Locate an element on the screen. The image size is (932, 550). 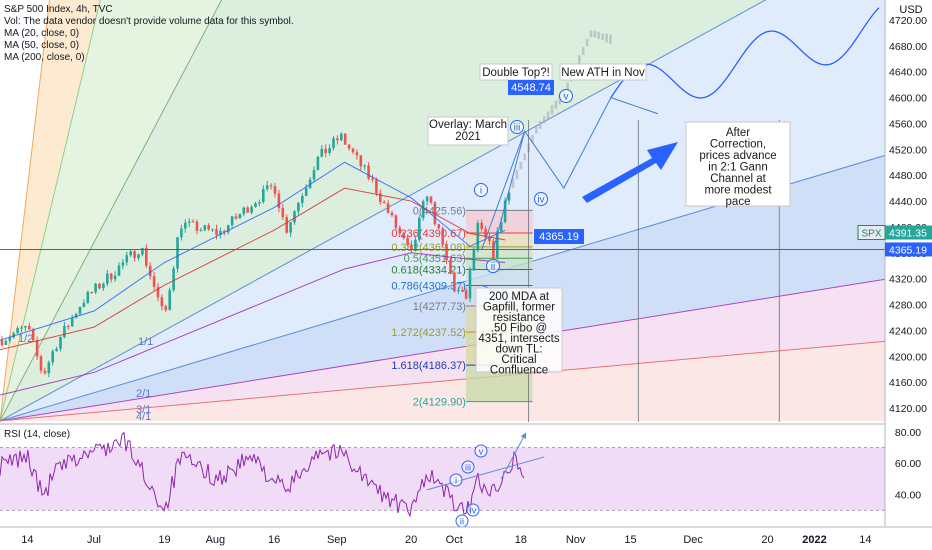
gann-label: 4/1 is located at coordinates (143, 417).